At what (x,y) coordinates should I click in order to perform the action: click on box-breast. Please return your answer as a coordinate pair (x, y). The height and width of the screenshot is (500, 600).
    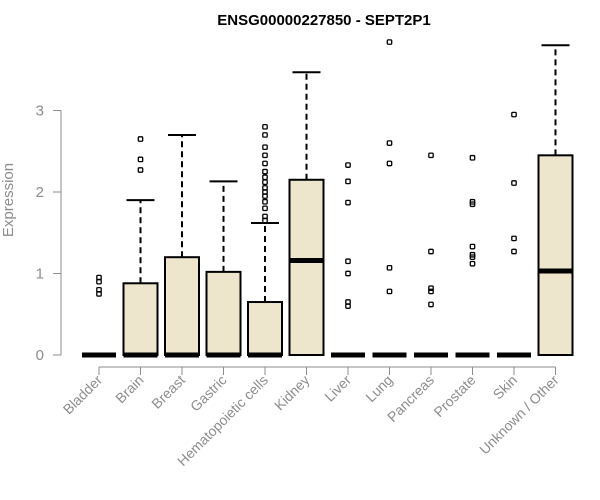
    Looking at the image, I should click on (182, 245).